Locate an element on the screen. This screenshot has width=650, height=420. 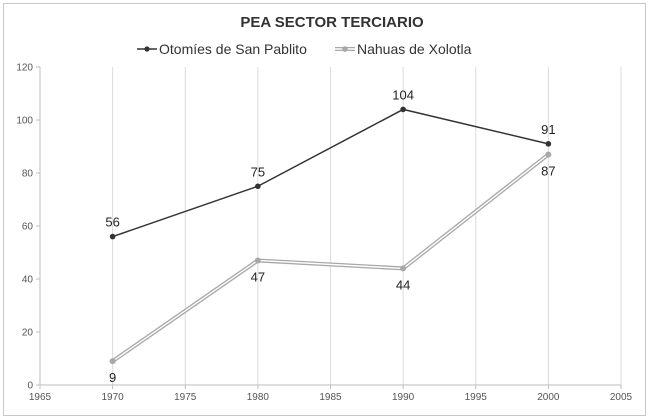
x-tick-label-1980: 1980 is located at coordinates (258, 397).